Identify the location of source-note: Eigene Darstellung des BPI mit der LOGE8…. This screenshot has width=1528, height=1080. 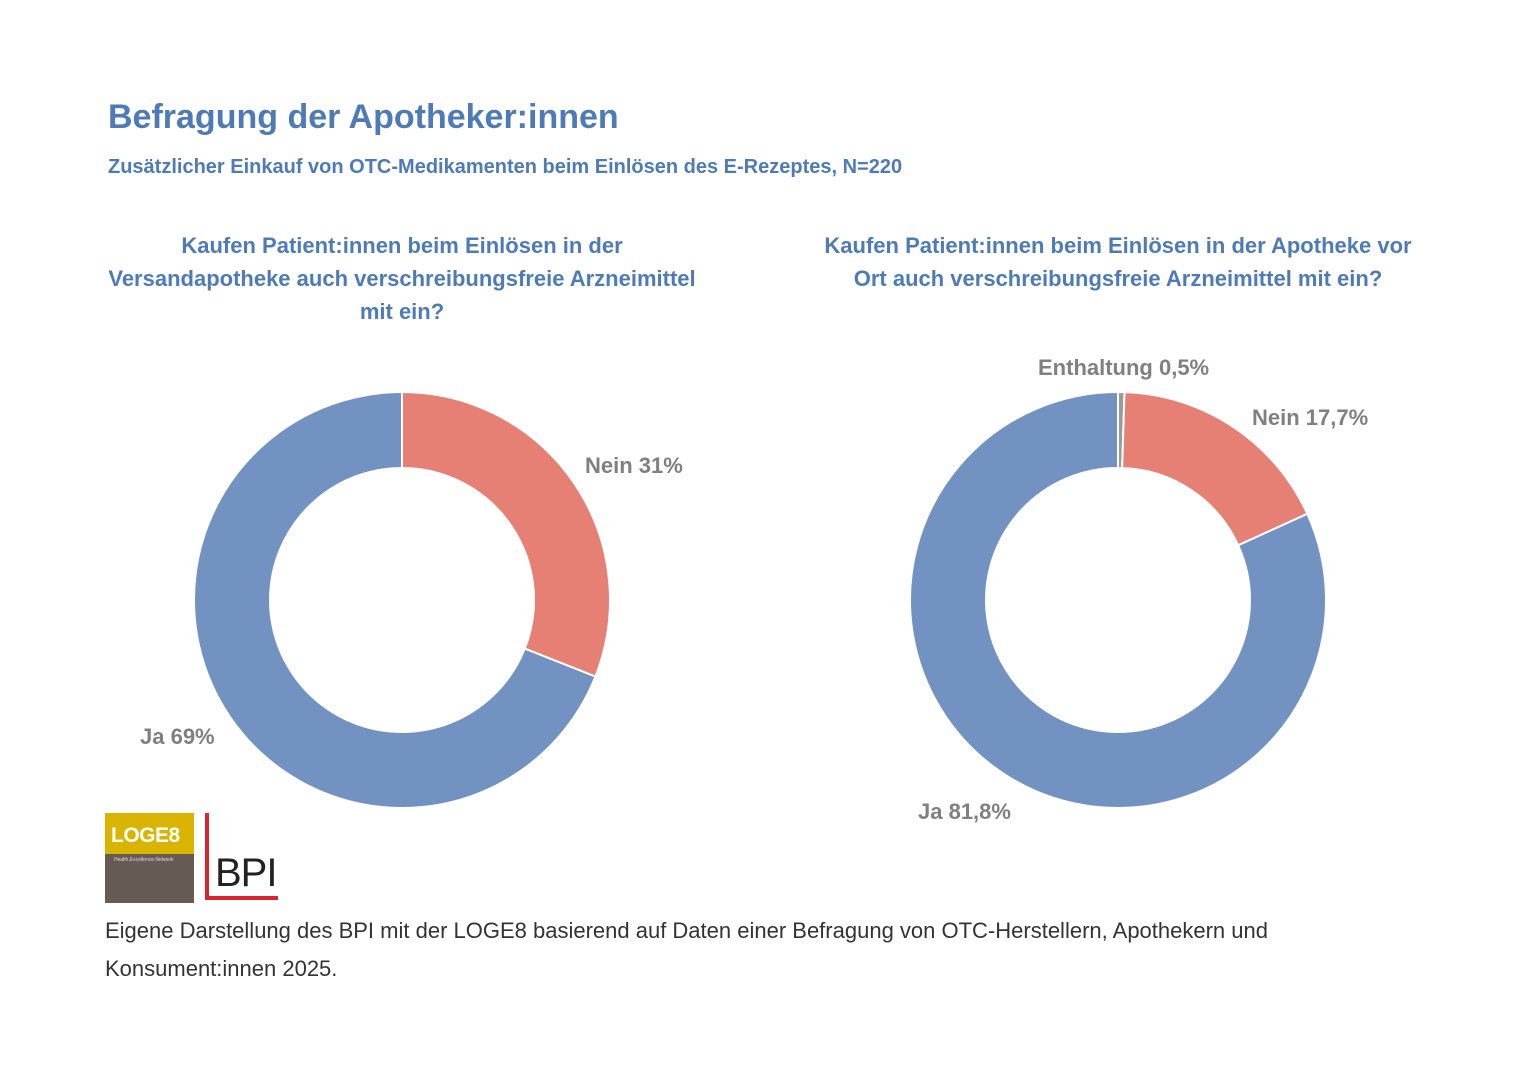
(686, 949).